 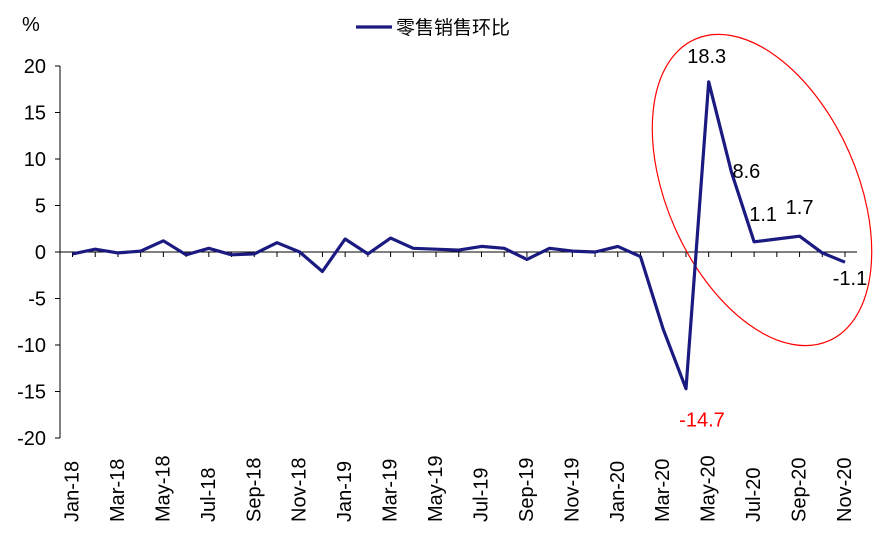 I want to click on data-label: -14.7, so click(x=702, y=421).